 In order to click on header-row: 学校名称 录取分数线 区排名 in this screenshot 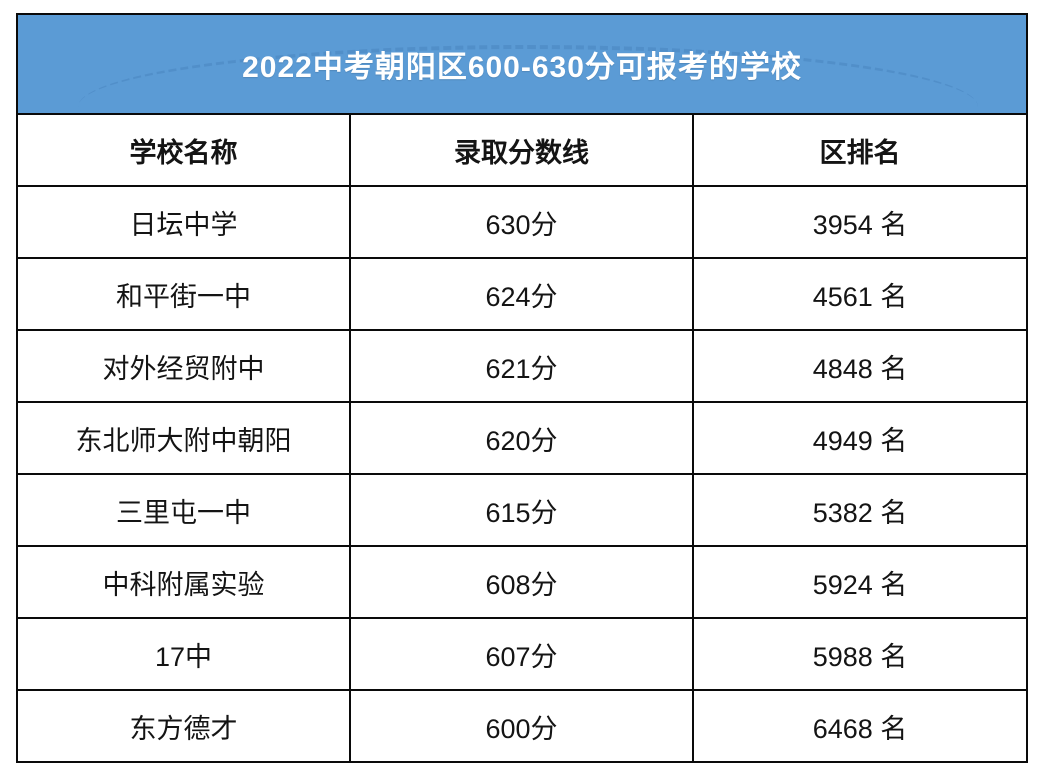, I will do `click(522, 150)`.